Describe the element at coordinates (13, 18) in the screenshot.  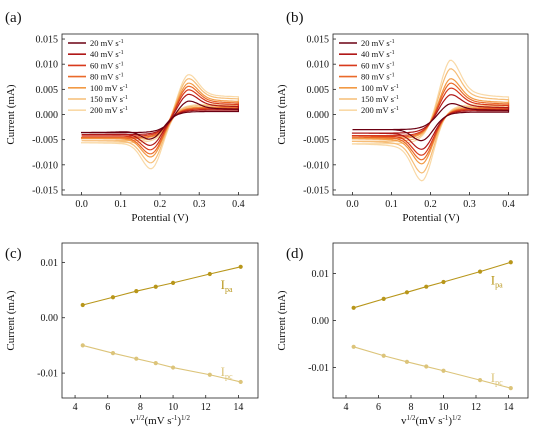
I see `panel-label: (a)` at that location.